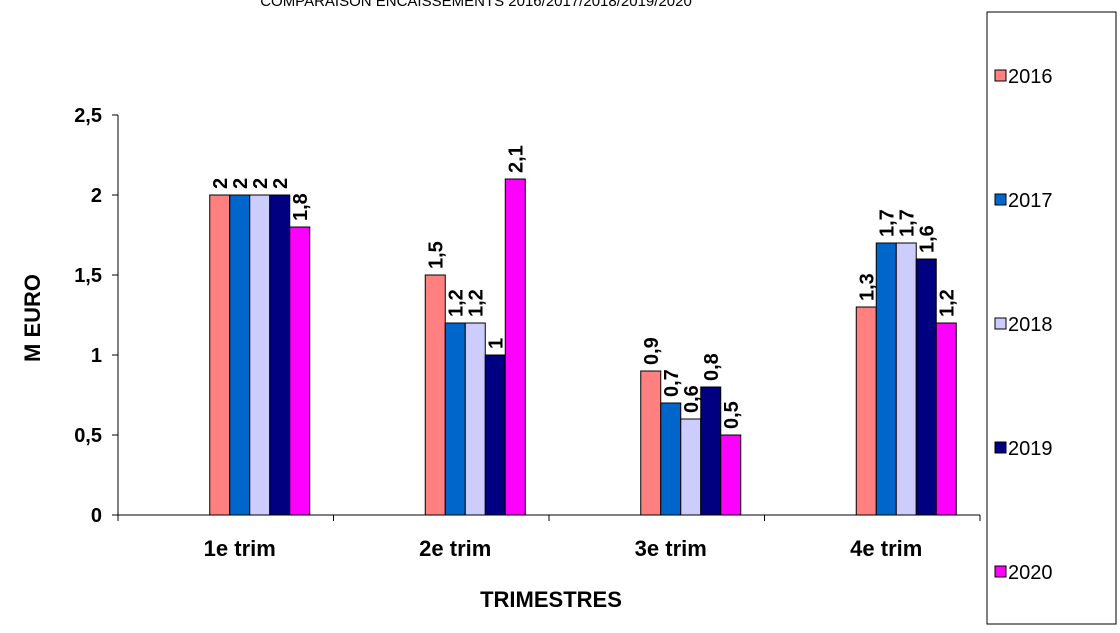  I want to click on data-label: 0,5, so click(732, 415).